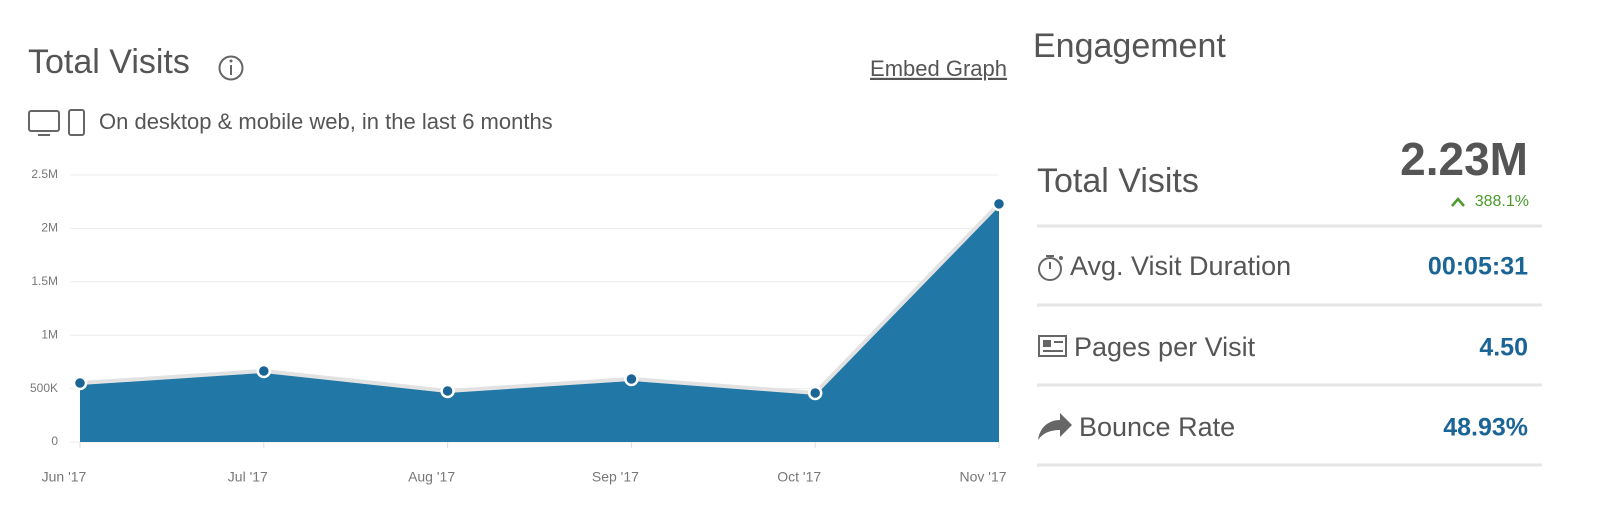  I want to click on y-tick-label: 2M, so click(49, 228).